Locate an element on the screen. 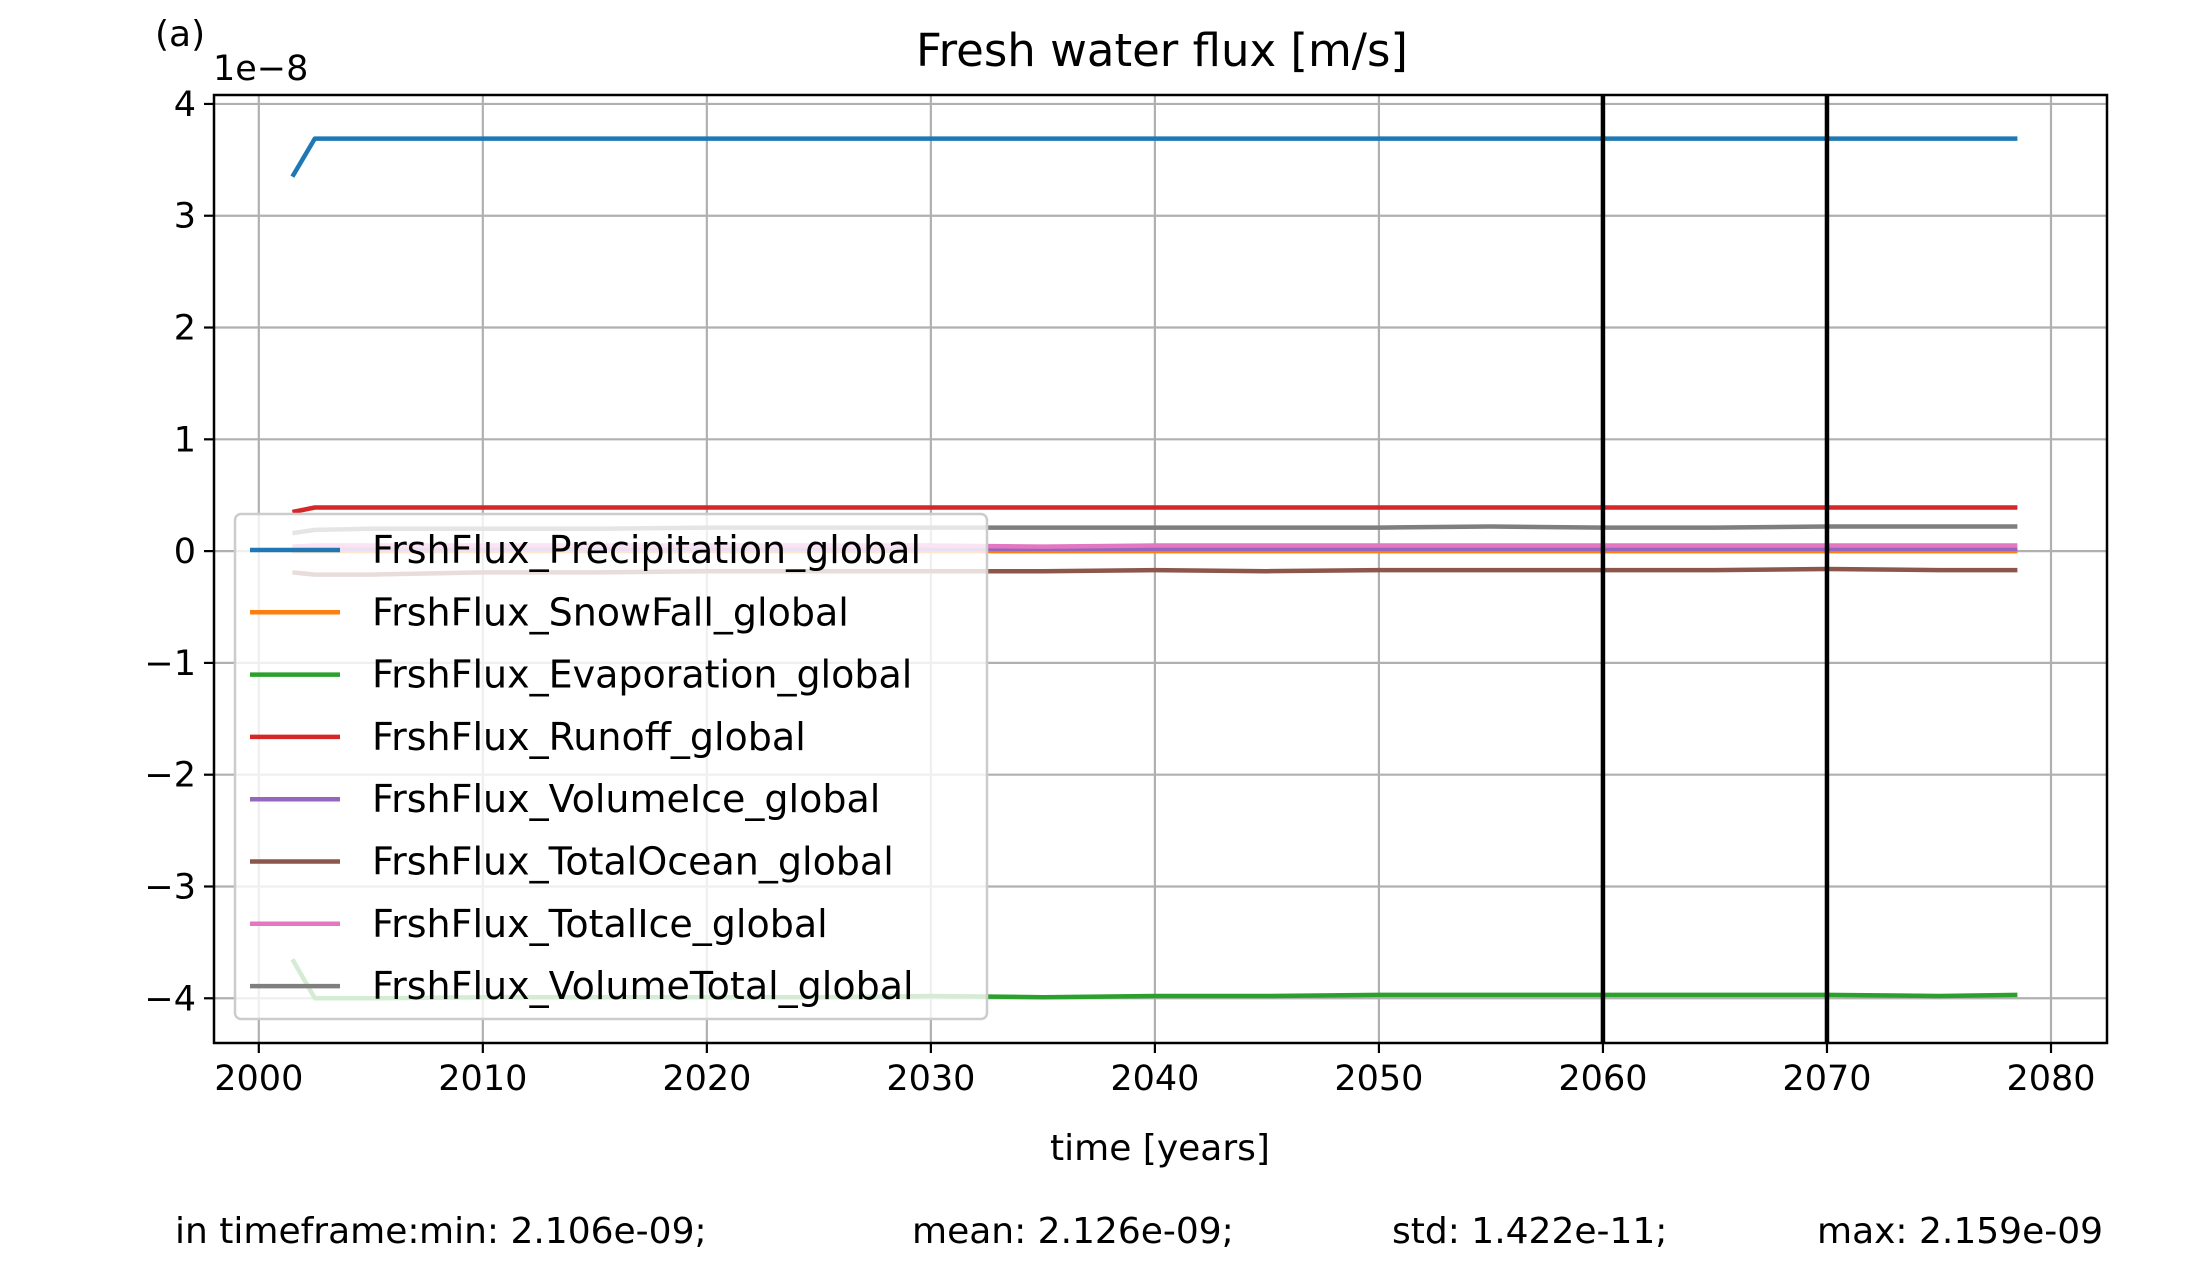 The width and height of the screenshot is (2196, 1263). y-tick-label: −2 is located at coordinates (170, 776).